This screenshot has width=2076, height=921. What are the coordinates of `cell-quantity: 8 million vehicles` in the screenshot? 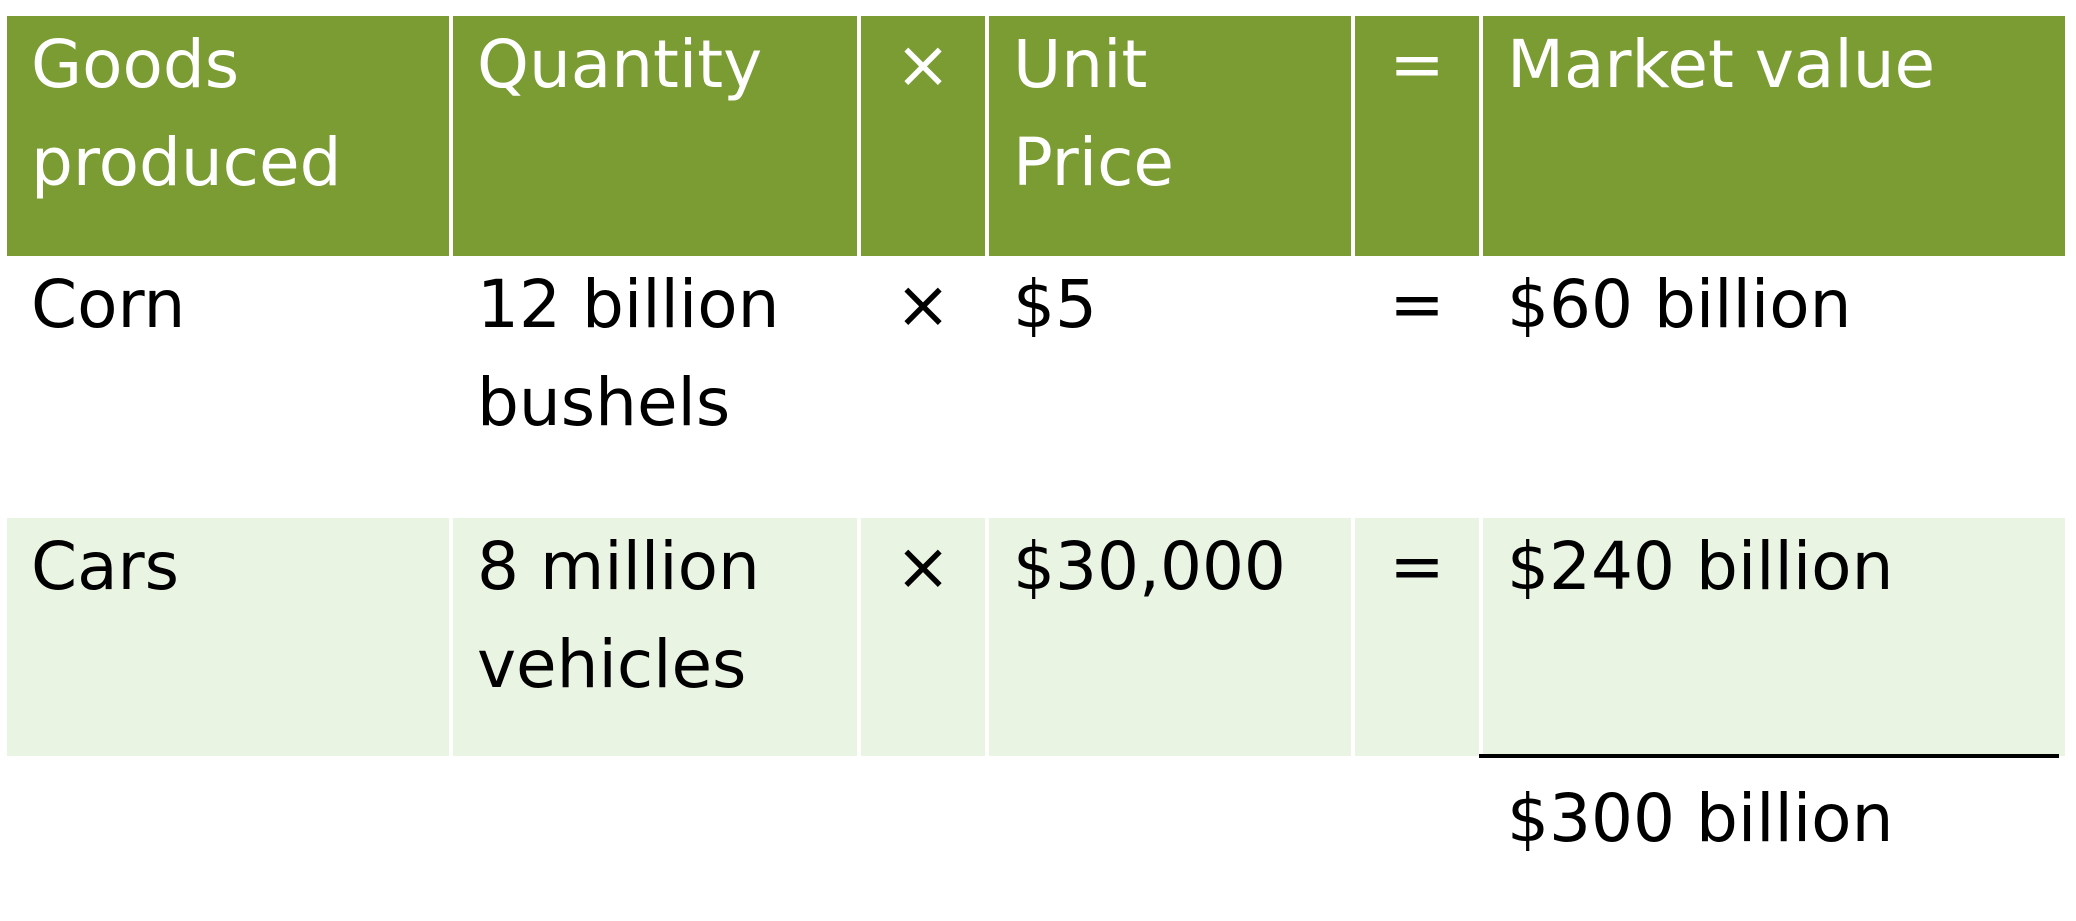 It's located at (657, 635).